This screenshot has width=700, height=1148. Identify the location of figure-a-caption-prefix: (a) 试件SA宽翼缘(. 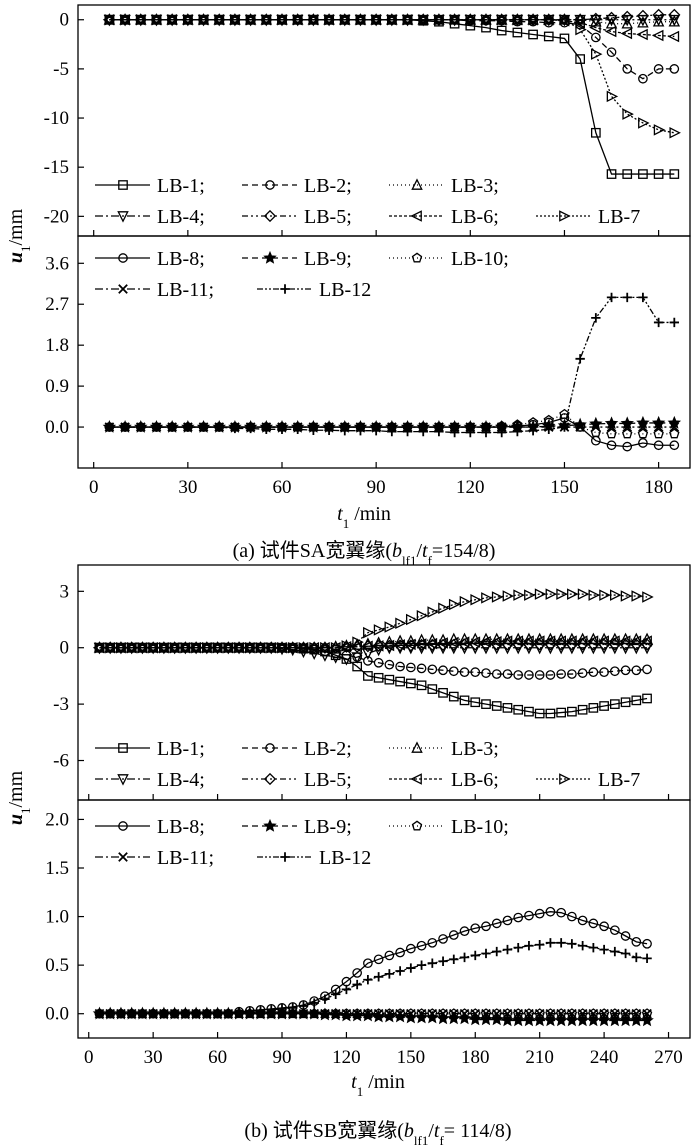
(313, 550).